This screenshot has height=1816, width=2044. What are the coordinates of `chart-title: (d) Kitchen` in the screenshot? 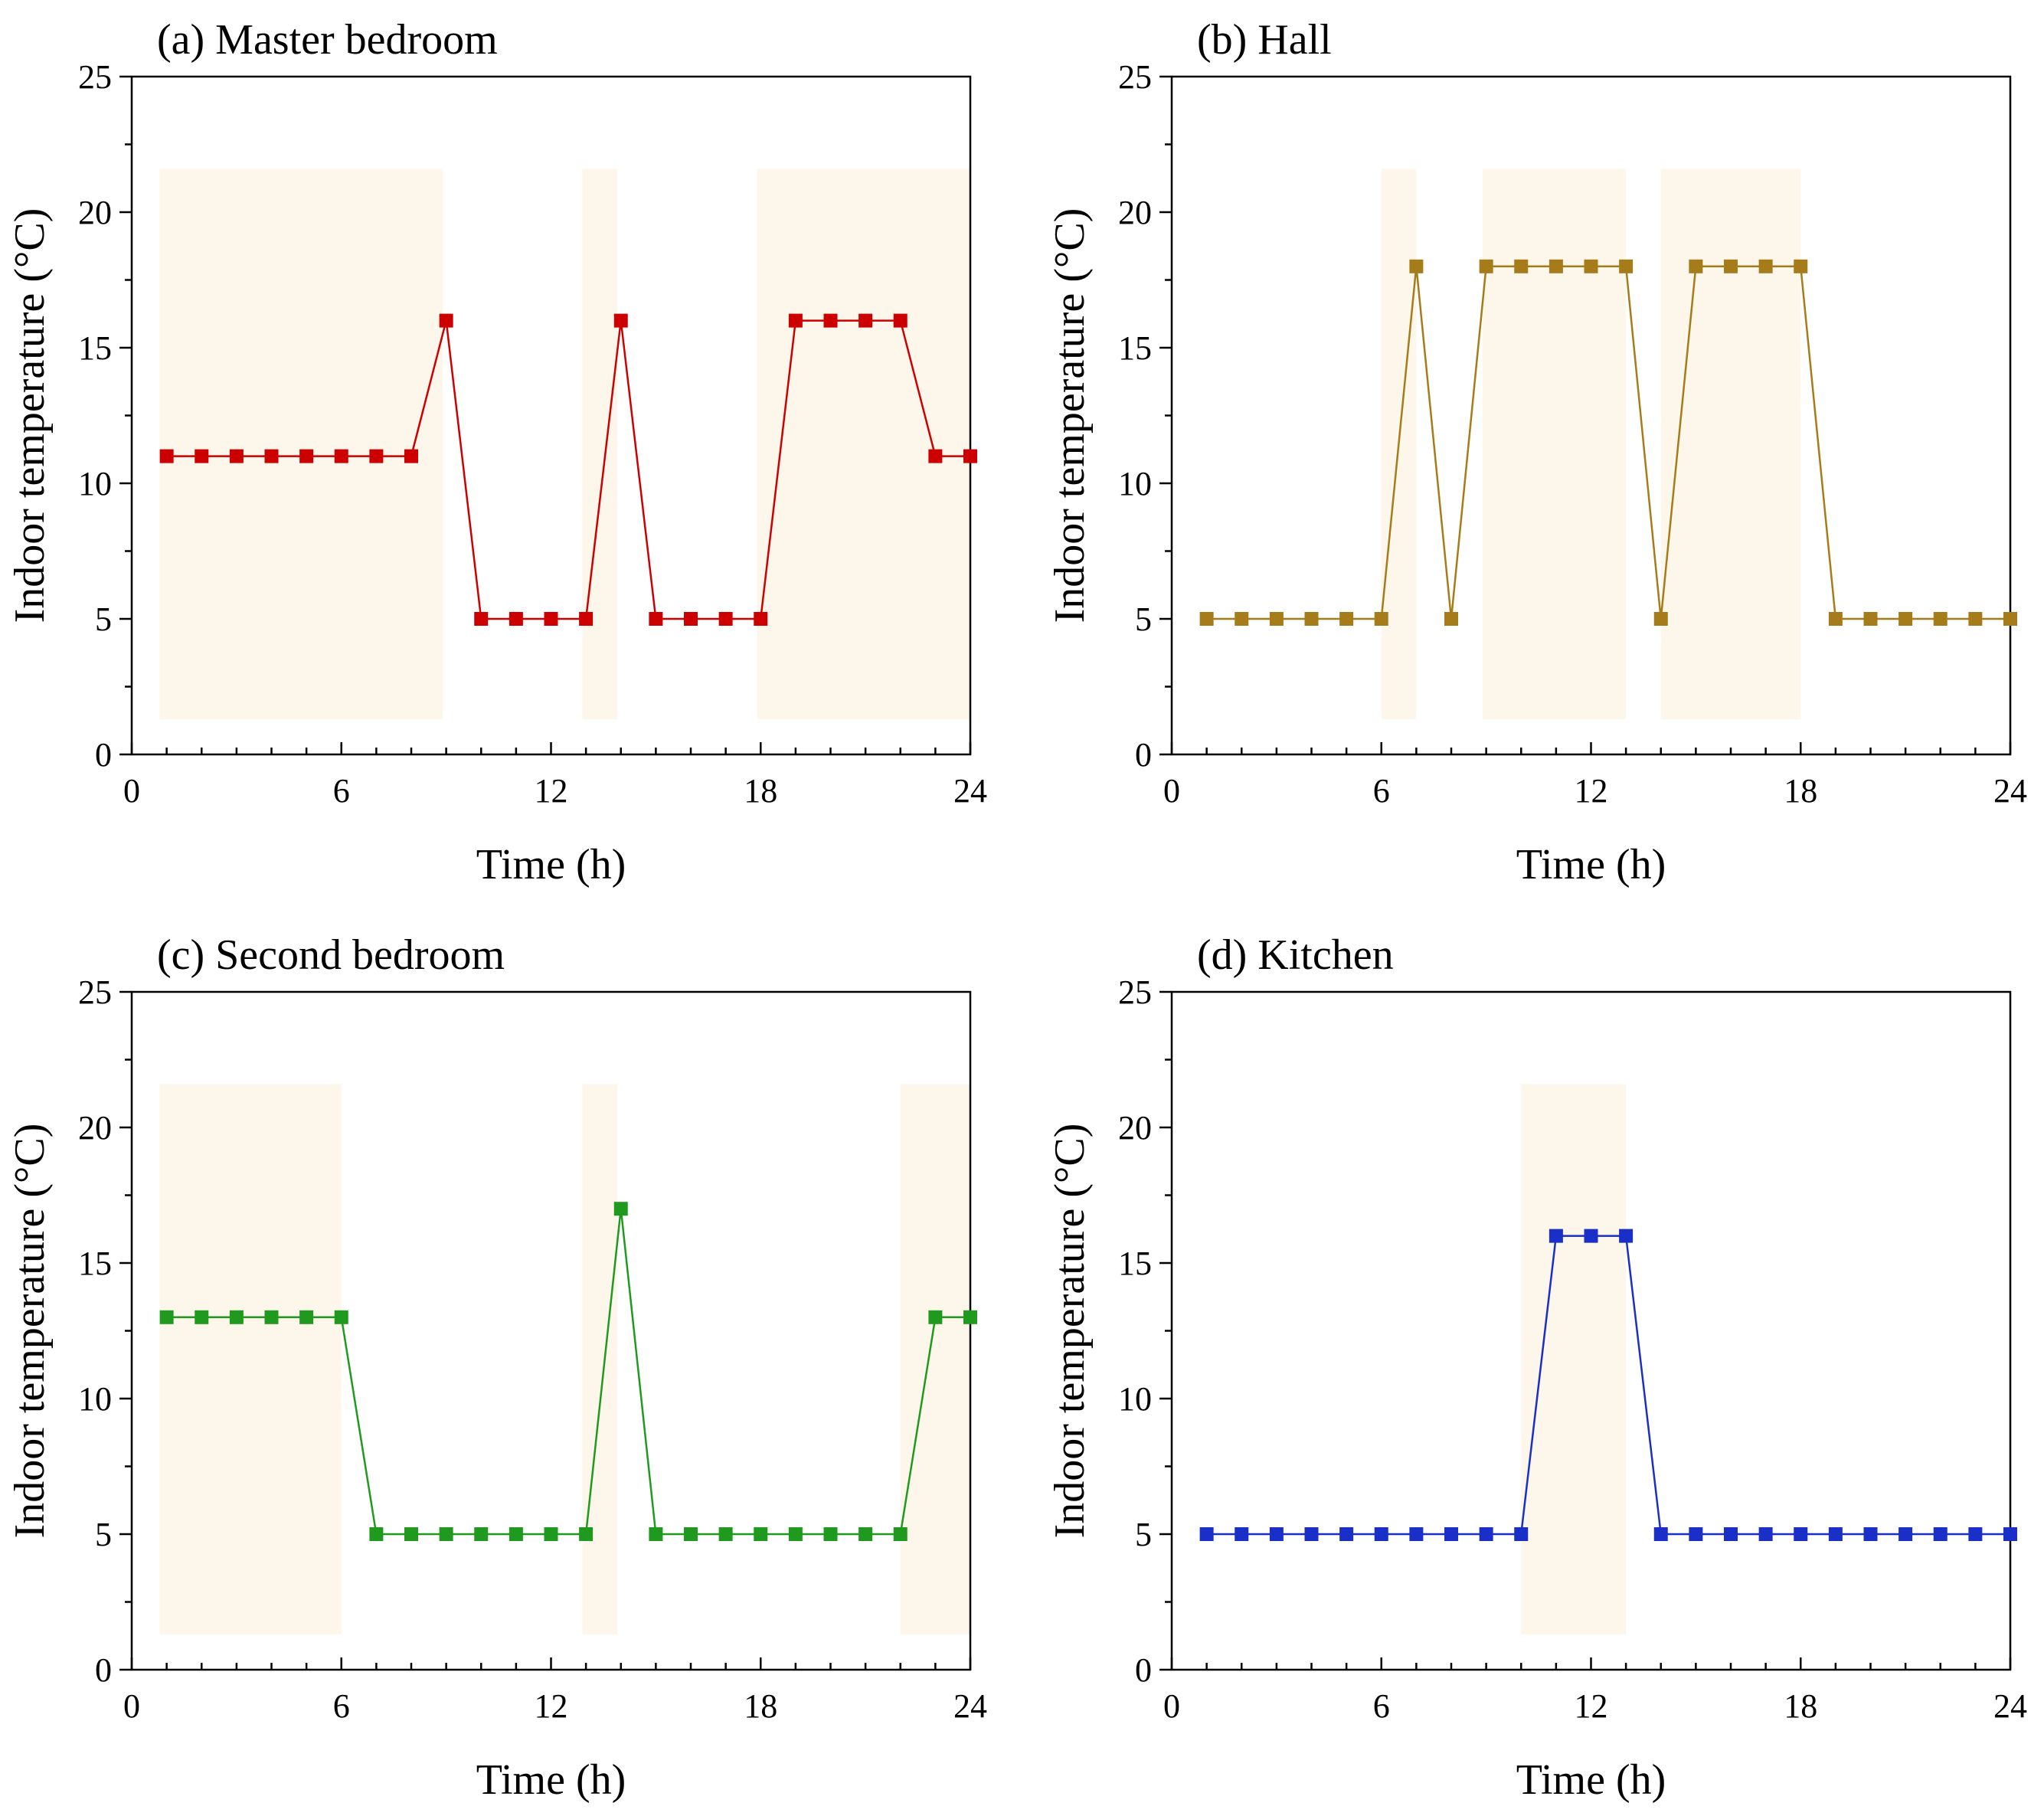 It's located at (1295, 955).